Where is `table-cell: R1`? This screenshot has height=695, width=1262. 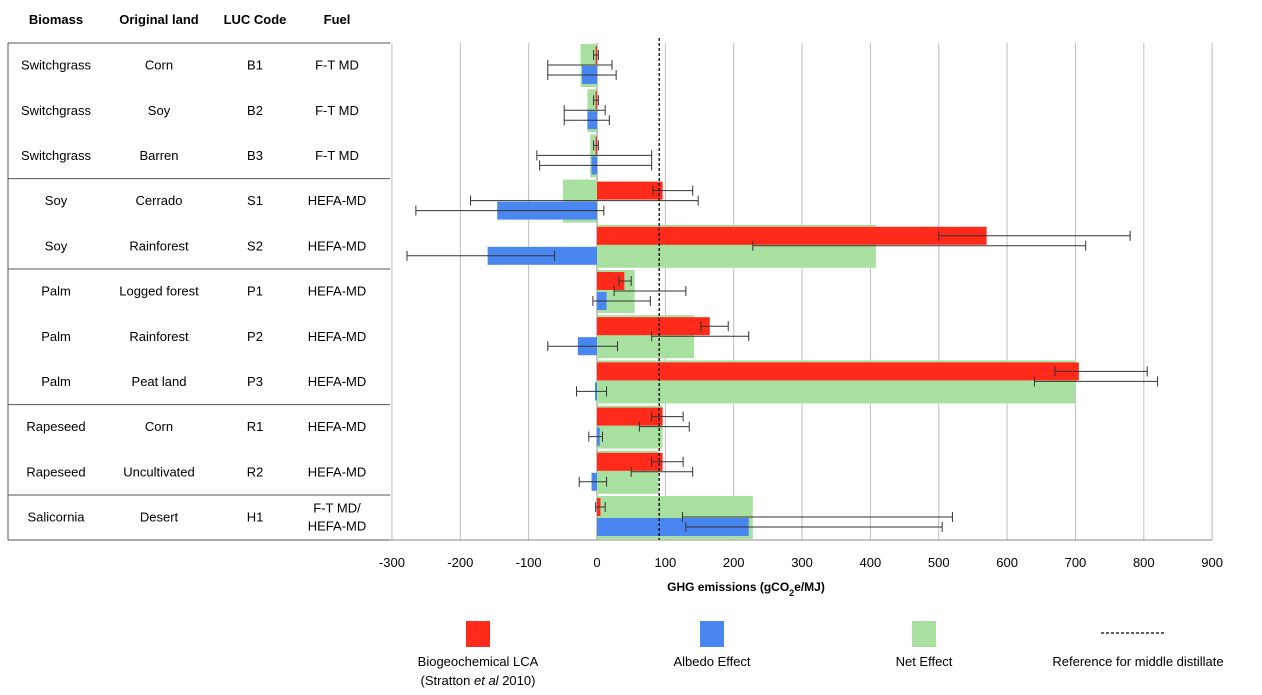
table-cell: R1 is located at coordinates (255, 426).